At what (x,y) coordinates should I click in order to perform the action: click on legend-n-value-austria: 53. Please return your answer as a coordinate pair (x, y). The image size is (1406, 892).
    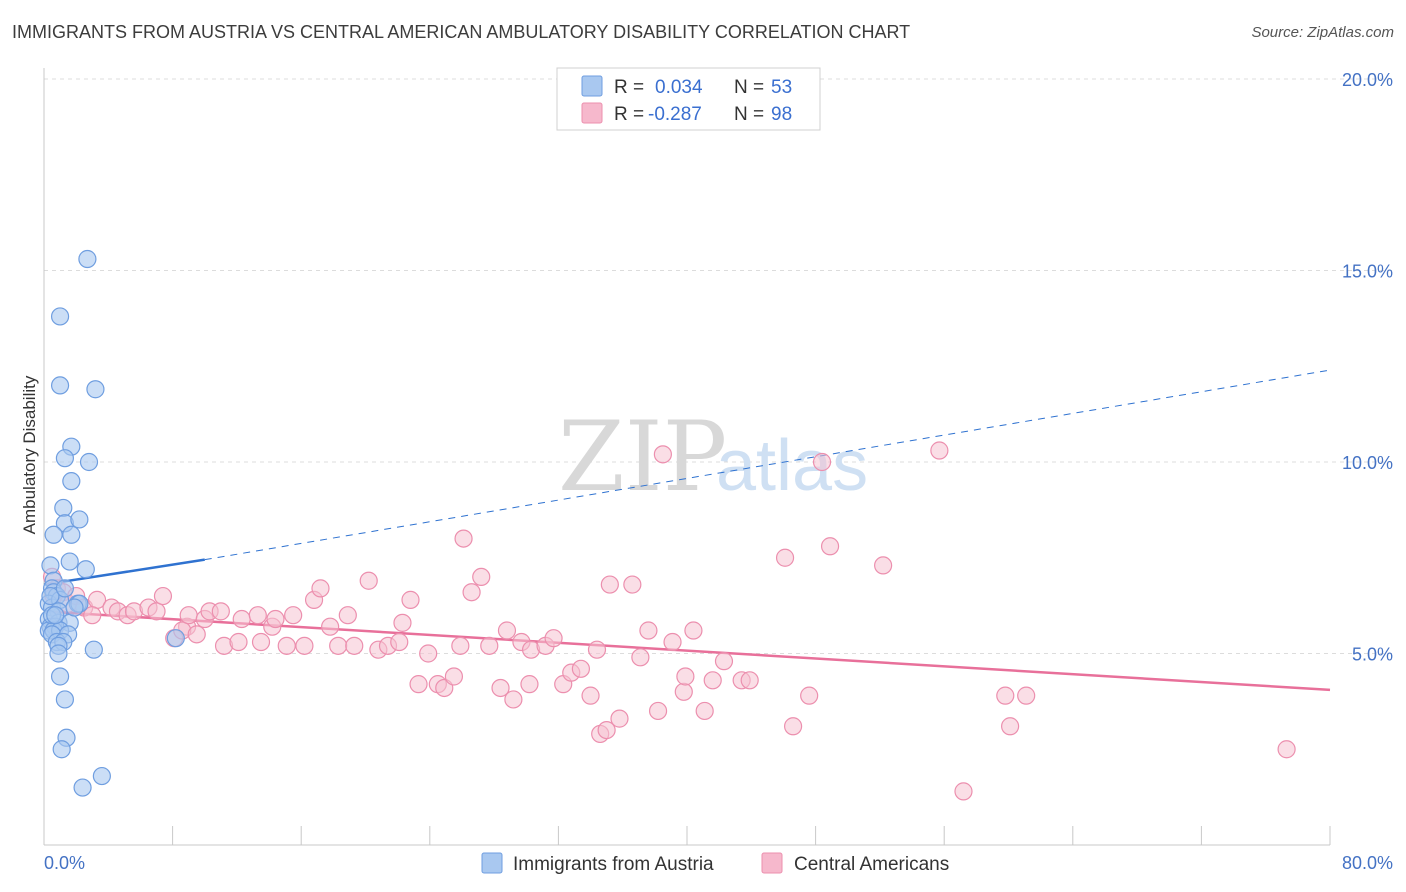
    Looking at the image, I should click on (781, 87).